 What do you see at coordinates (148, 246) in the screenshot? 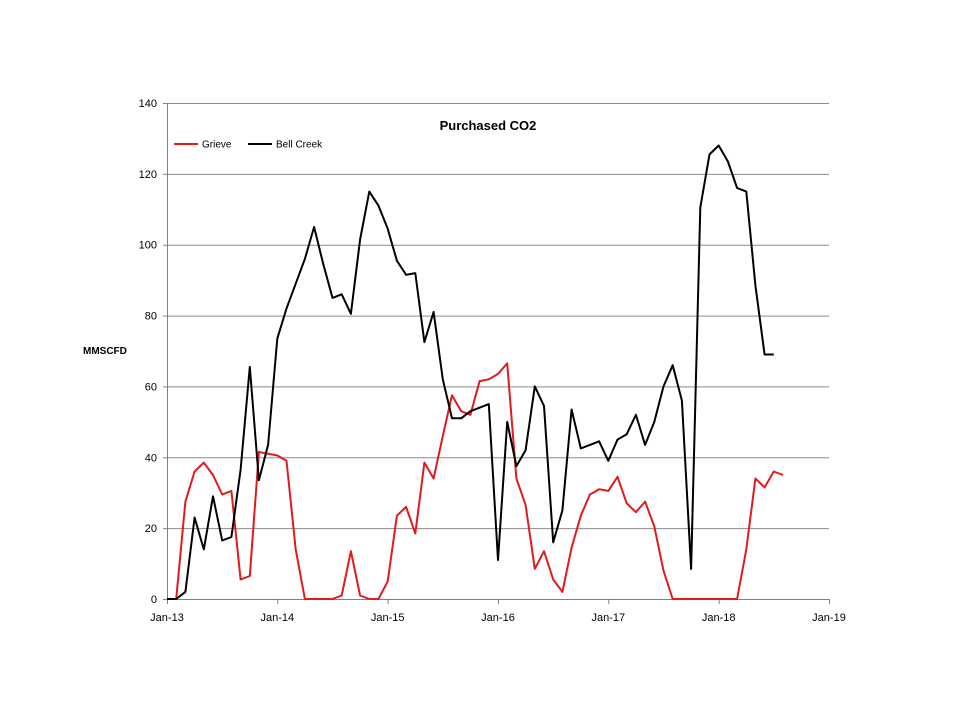
I see `y-tick-label: 100` at bounding box center [148, 246].